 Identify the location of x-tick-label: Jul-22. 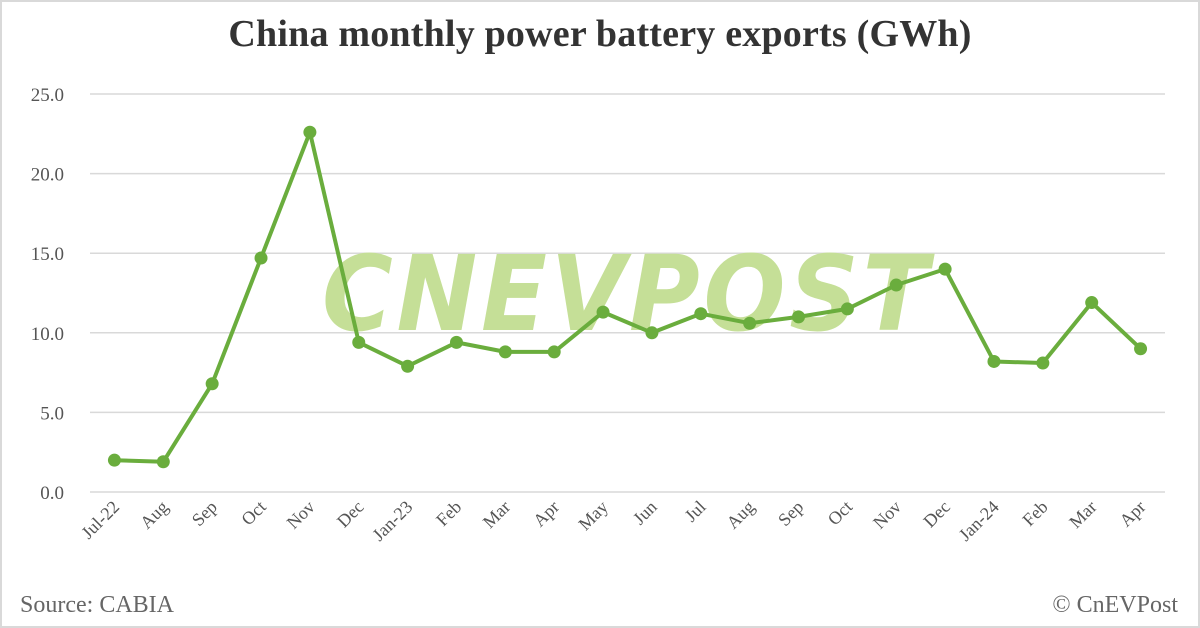
(100, 520).